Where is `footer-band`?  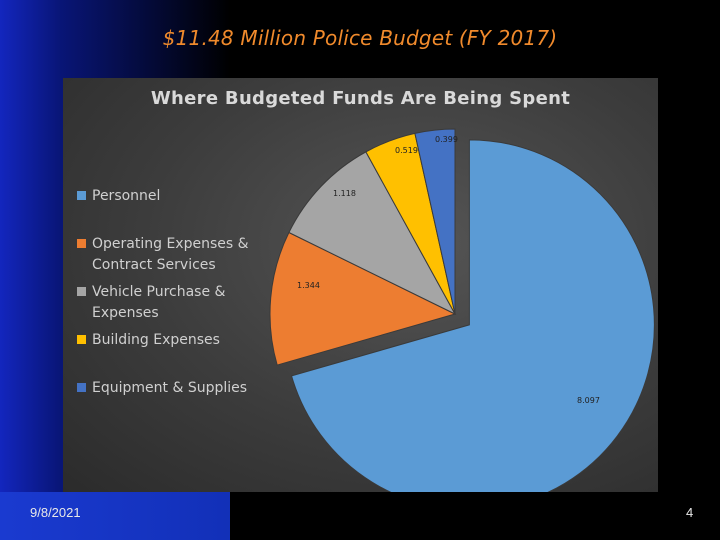 footer-band is located at coordinates (115, 516).